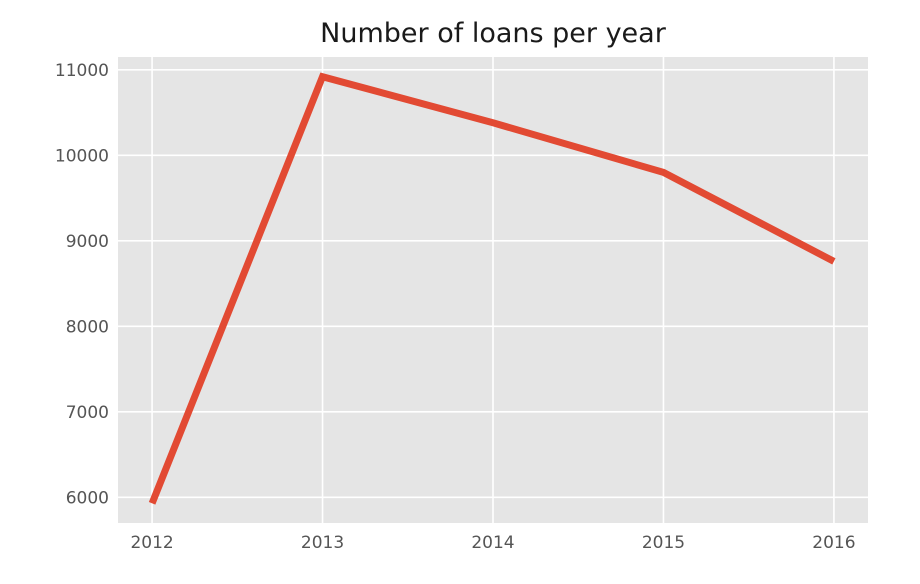 The height and width of the screenshot is (584, 920). Describe the element at coordinates (82, 156) in the screenshot. I see `y-tick-label: 10000` at that location.